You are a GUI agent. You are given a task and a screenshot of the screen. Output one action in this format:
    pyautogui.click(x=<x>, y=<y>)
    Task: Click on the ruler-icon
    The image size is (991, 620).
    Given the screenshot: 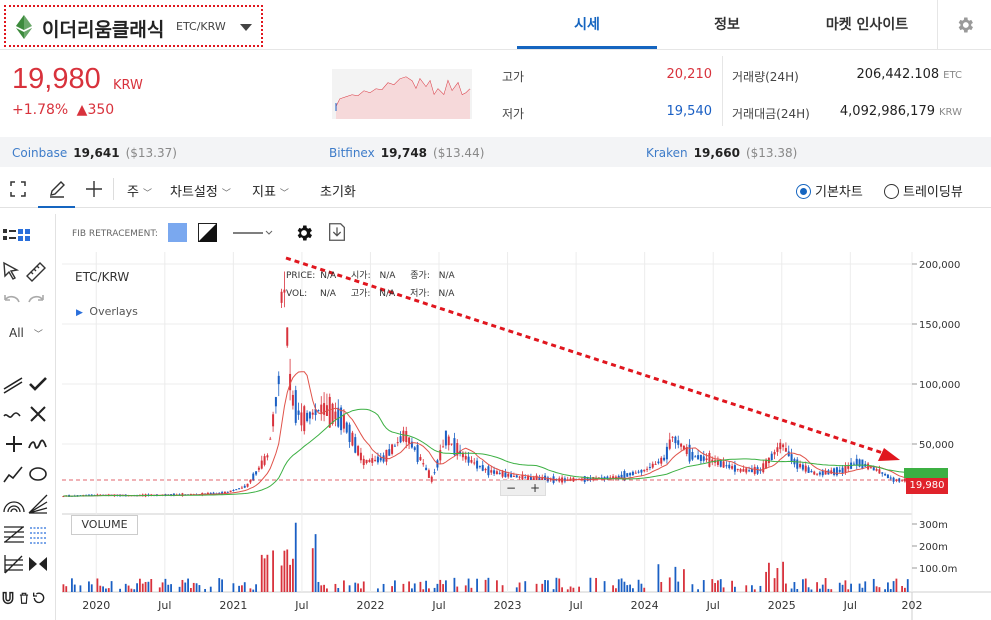 What is the action you would take?
    pyautogui.click(x=36, y=272)
    